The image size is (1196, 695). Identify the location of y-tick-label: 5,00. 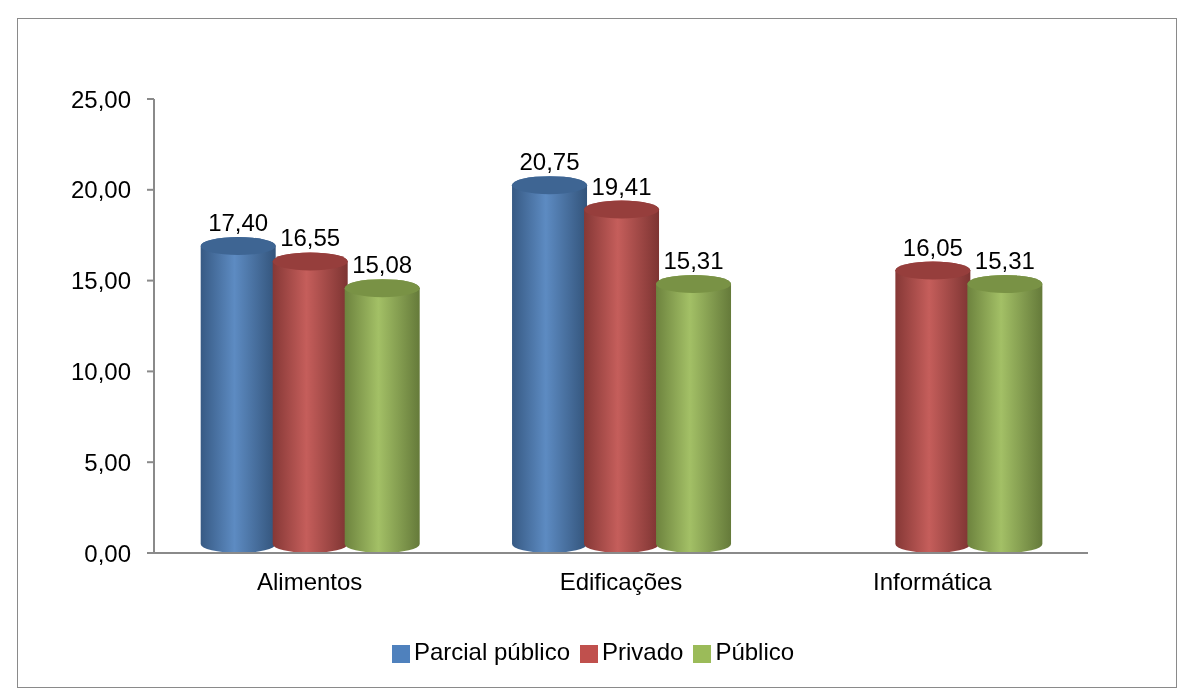
(107, 462).